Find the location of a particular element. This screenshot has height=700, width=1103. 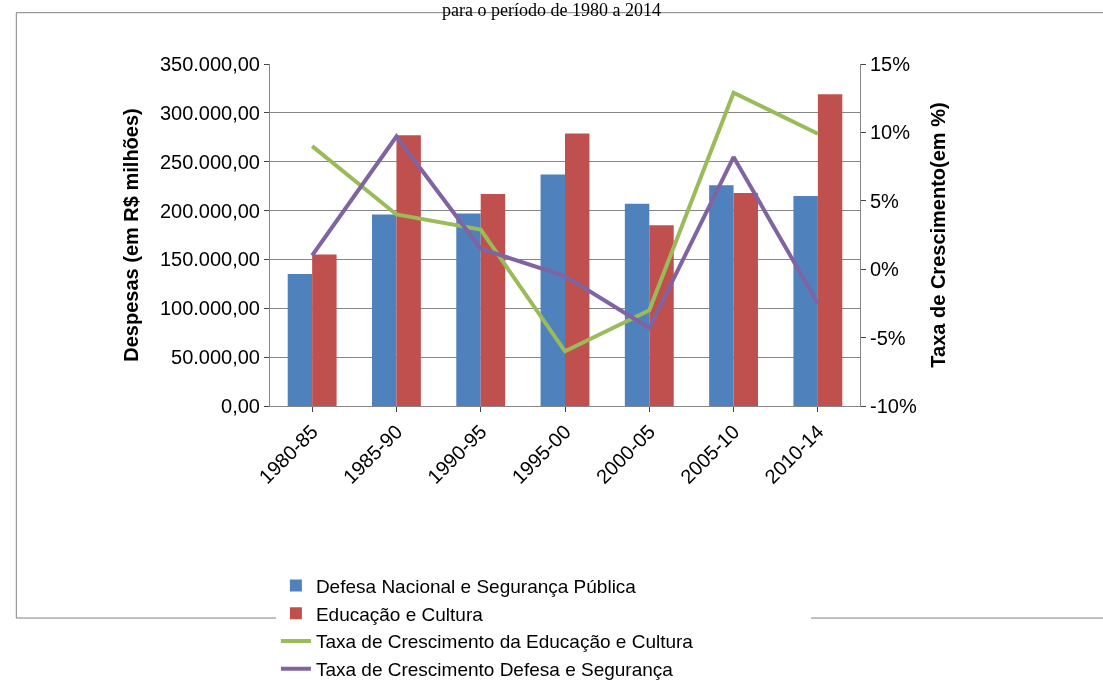

y2-axis-title: Taxa de Crescimento(em %) is located at coordinates (938, 235).